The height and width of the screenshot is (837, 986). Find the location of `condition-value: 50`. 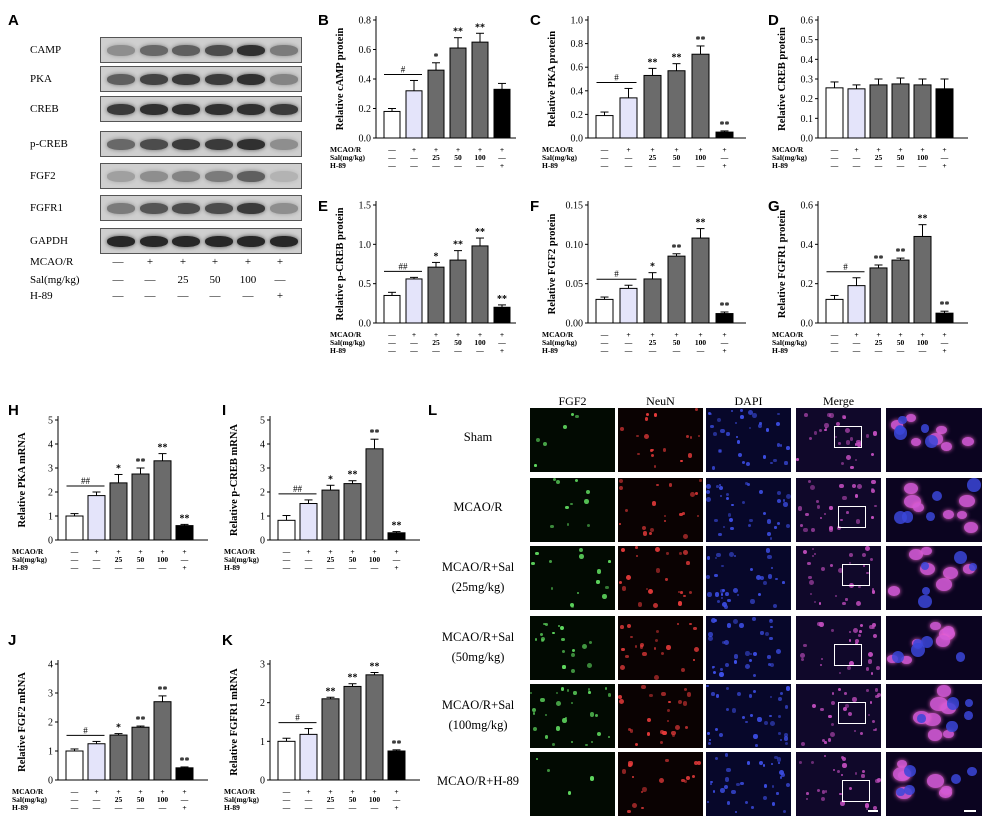

condition-value: 50 is located at coordinates (353, 559).